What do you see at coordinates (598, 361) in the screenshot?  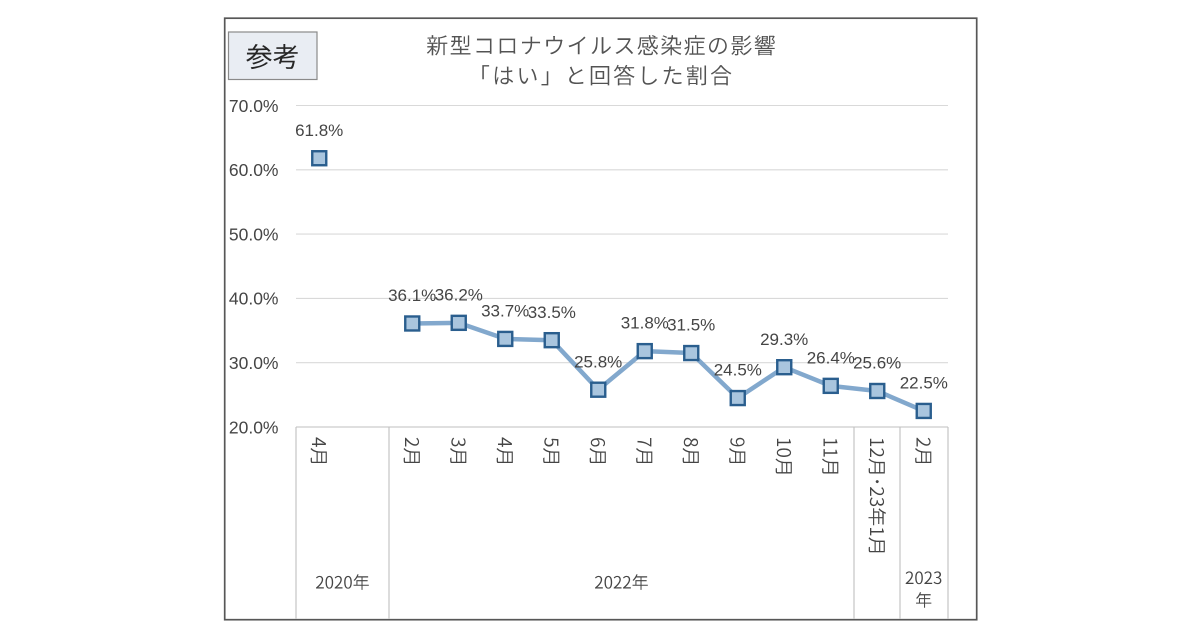 I see `svg-text: 25.8%` at bounding box center [598, 361].